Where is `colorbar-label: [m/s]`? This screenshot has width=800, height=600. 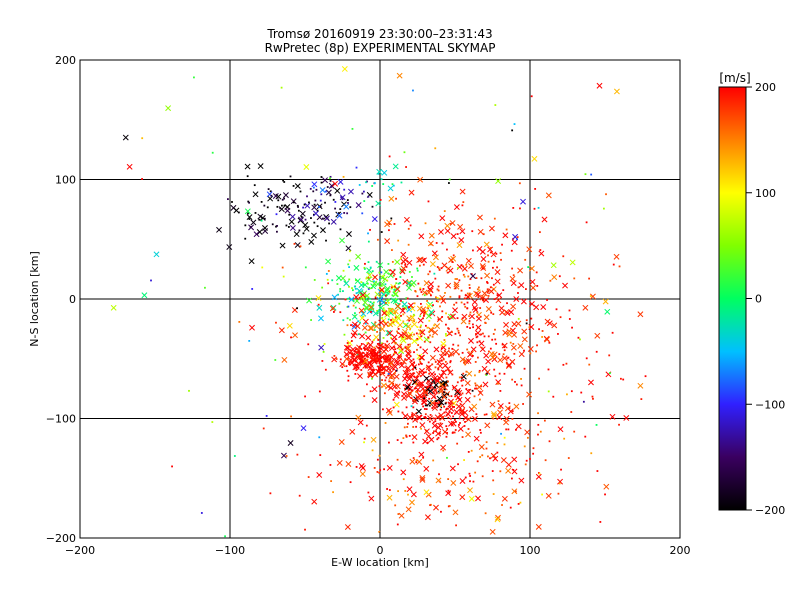 colorbar-label: [m/s] is located at coordinates (734, 78).